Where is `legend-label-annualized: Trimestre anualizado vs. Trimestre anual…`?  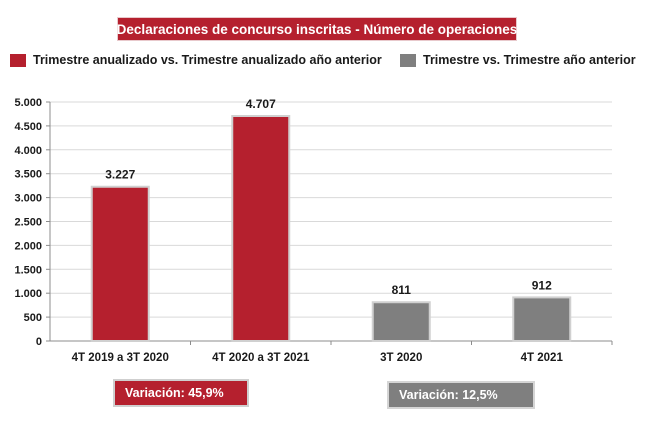 legend-label-annualized: Trimestre anualizado vs. Trimestre anual… is located at coordinates (207, 60).